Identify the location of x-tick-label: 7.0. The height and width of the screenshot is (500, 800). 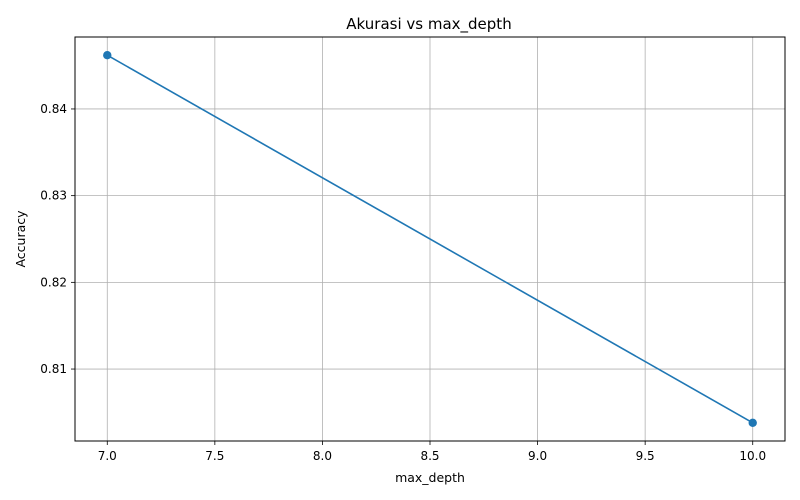
(107, 456).